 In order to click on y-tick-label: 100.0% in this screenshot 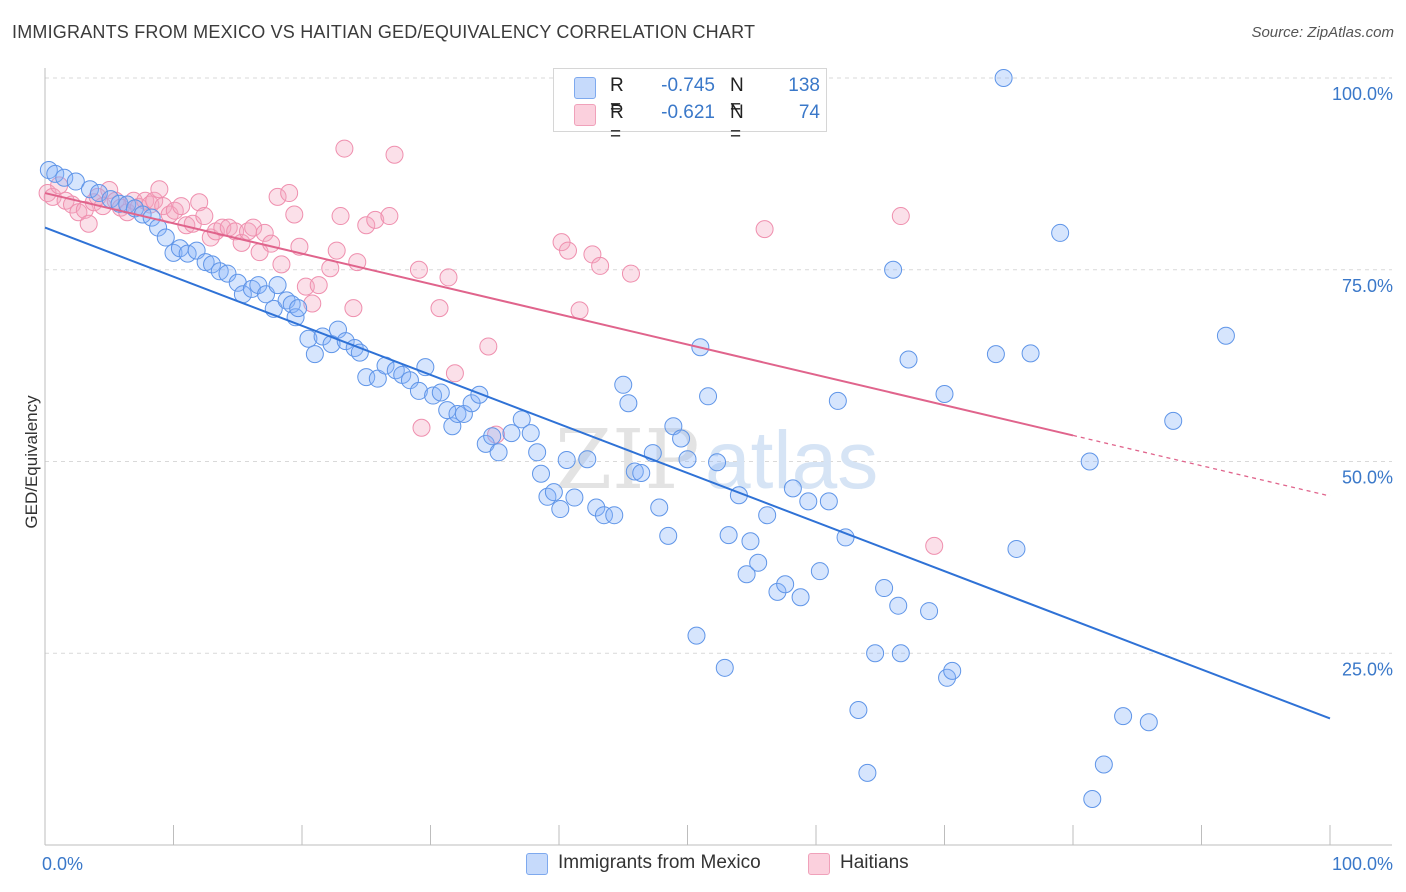, I will do `click(1362, 94)`.